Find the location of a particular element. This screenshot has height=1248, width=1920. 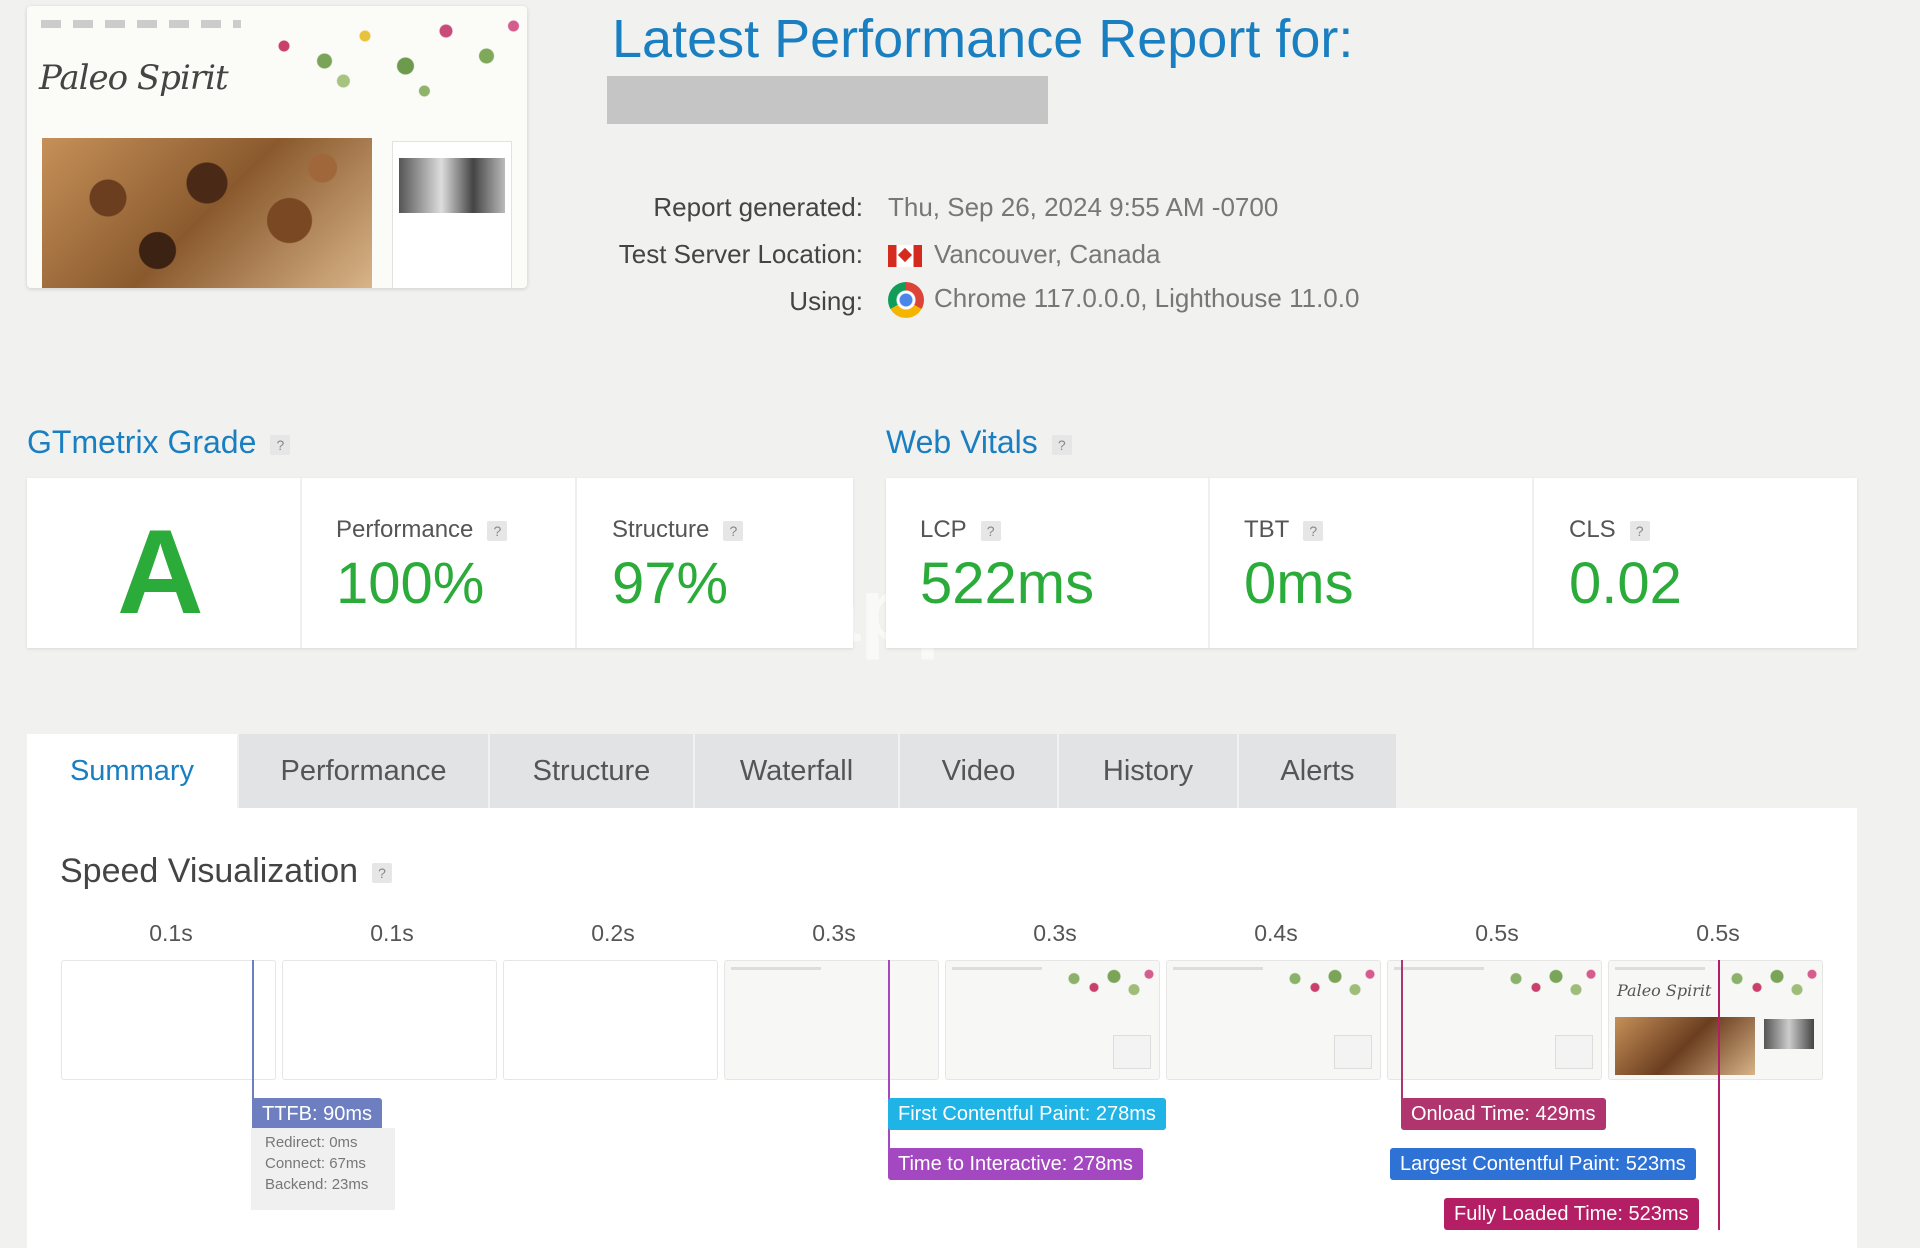

onload-line is located at coordinates (1402, 1041).